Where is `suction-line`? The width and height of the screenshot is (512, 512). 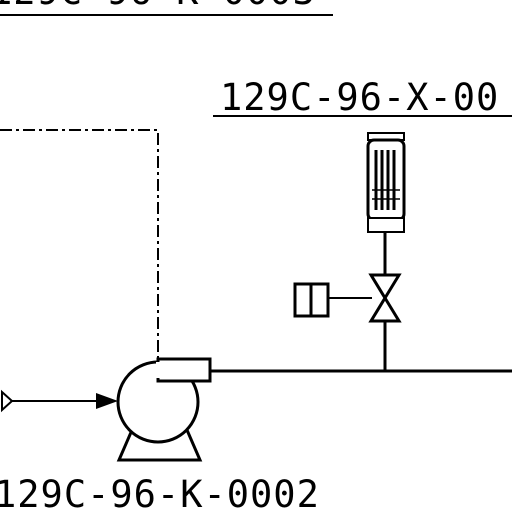 suction-line is located at coordinates (59, 401).